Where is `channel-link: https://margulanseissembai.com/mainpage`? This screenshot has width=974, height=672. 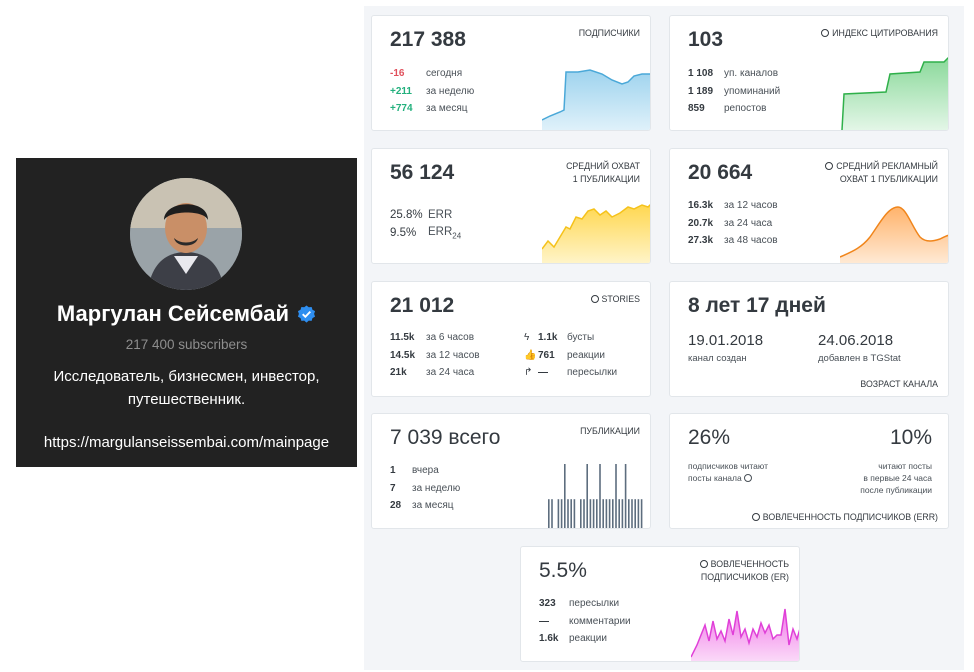
channel-link: https://margulanseissembai.com/mainpage is located at coordinates (186, 442).